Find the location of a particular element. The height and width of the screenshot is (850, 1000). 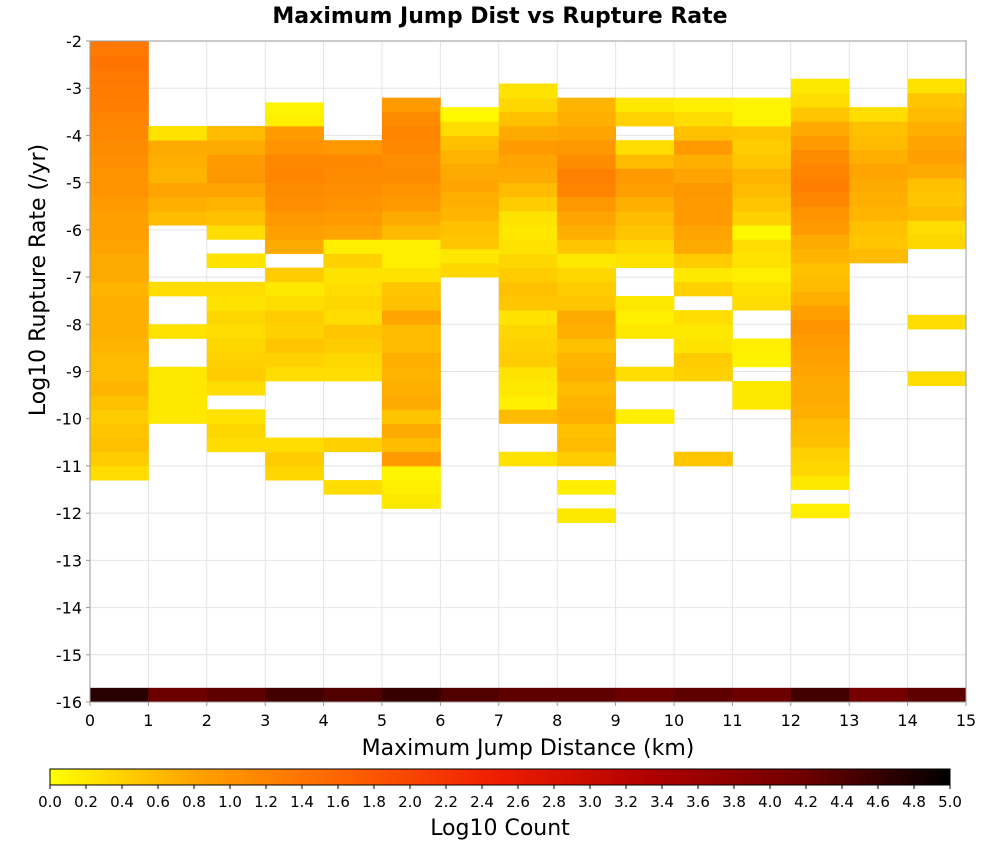

y-tick-label: -7 is located at coordinates (74, 277).